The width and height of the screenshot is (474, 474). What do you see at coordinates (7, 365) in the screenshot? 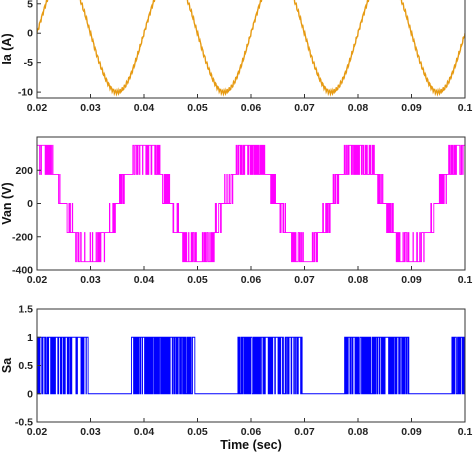
I see `y-axis-label: Sa` at bounding box center [7, 365].